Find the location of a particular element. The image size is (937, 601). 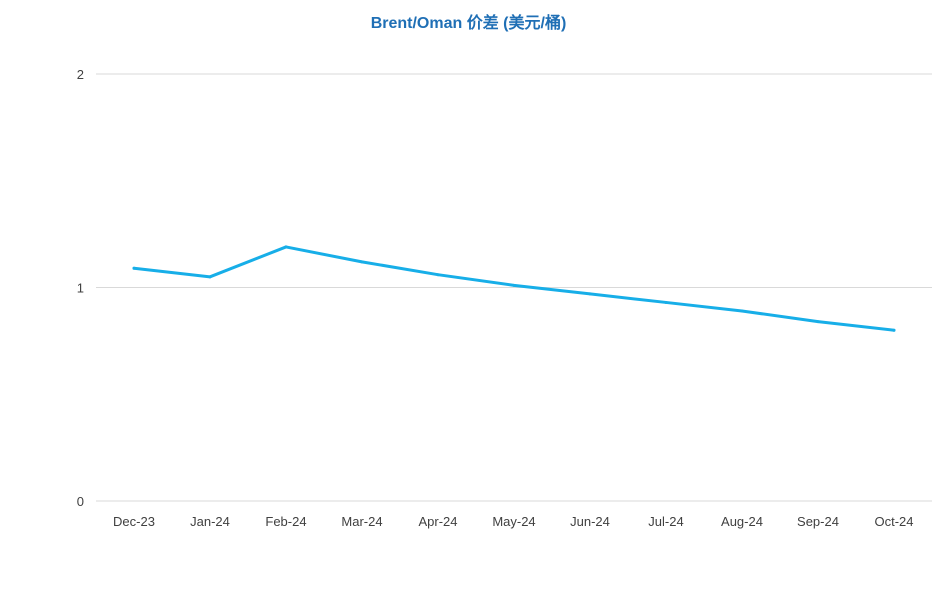

x-tick-label: Jun-24 is located at coordinates (590, 521).